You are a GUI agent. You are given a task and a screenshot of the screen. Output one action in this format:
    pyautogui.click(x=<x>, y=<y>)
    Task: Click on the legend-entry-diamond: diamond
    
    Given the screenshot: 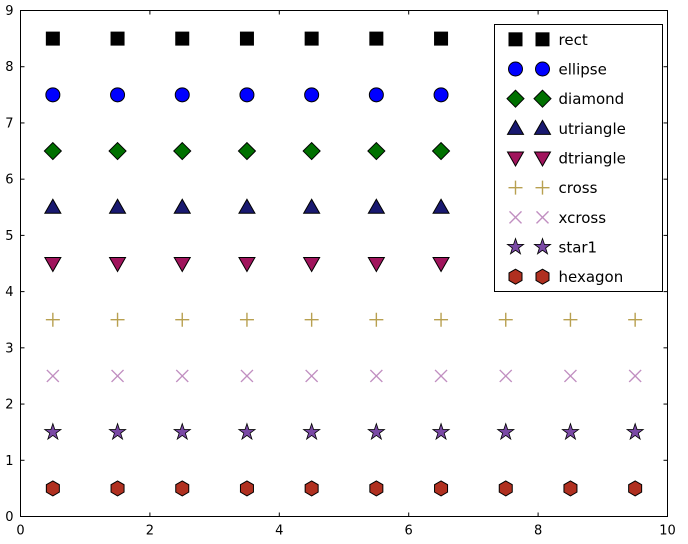 What is the action you would take?
    pyautogui.click(x=565, y=98)
    